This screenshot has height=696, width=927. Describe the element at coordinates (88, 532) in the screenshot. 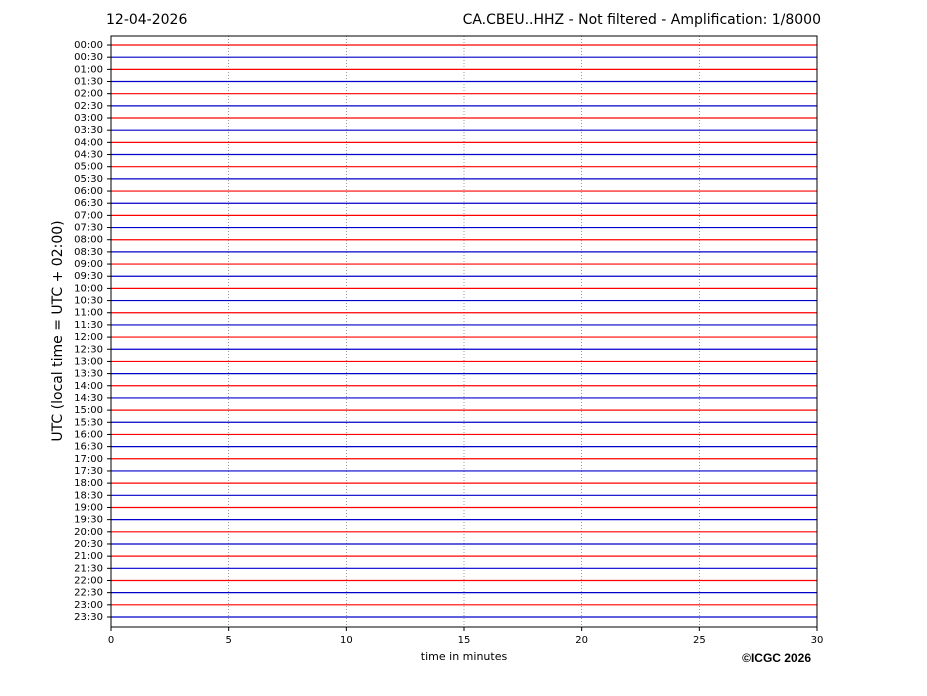

I see `y-tick-label: 20:00` at that location.